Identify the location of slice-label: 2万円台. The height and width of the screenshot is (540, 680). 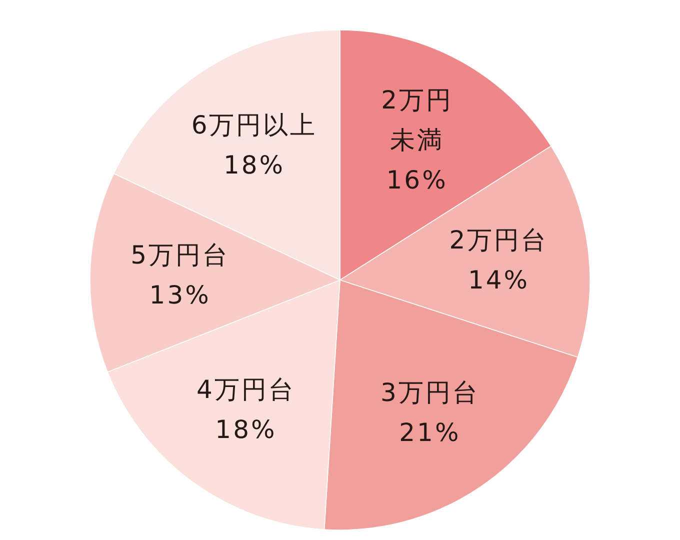
(498, 240).